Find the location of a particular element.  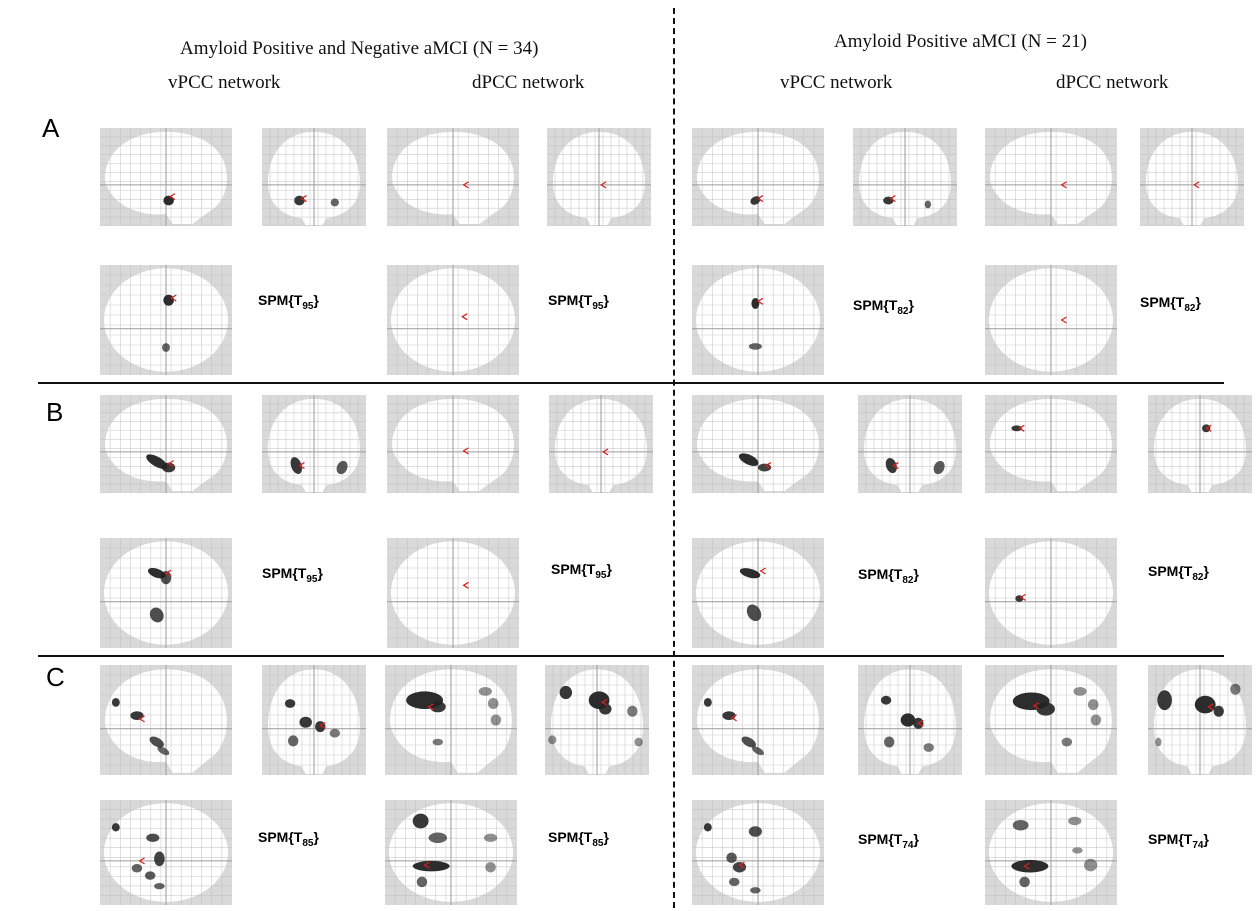

spm-label-c-1: SPM{T85} is located at coordinates (288, 839).